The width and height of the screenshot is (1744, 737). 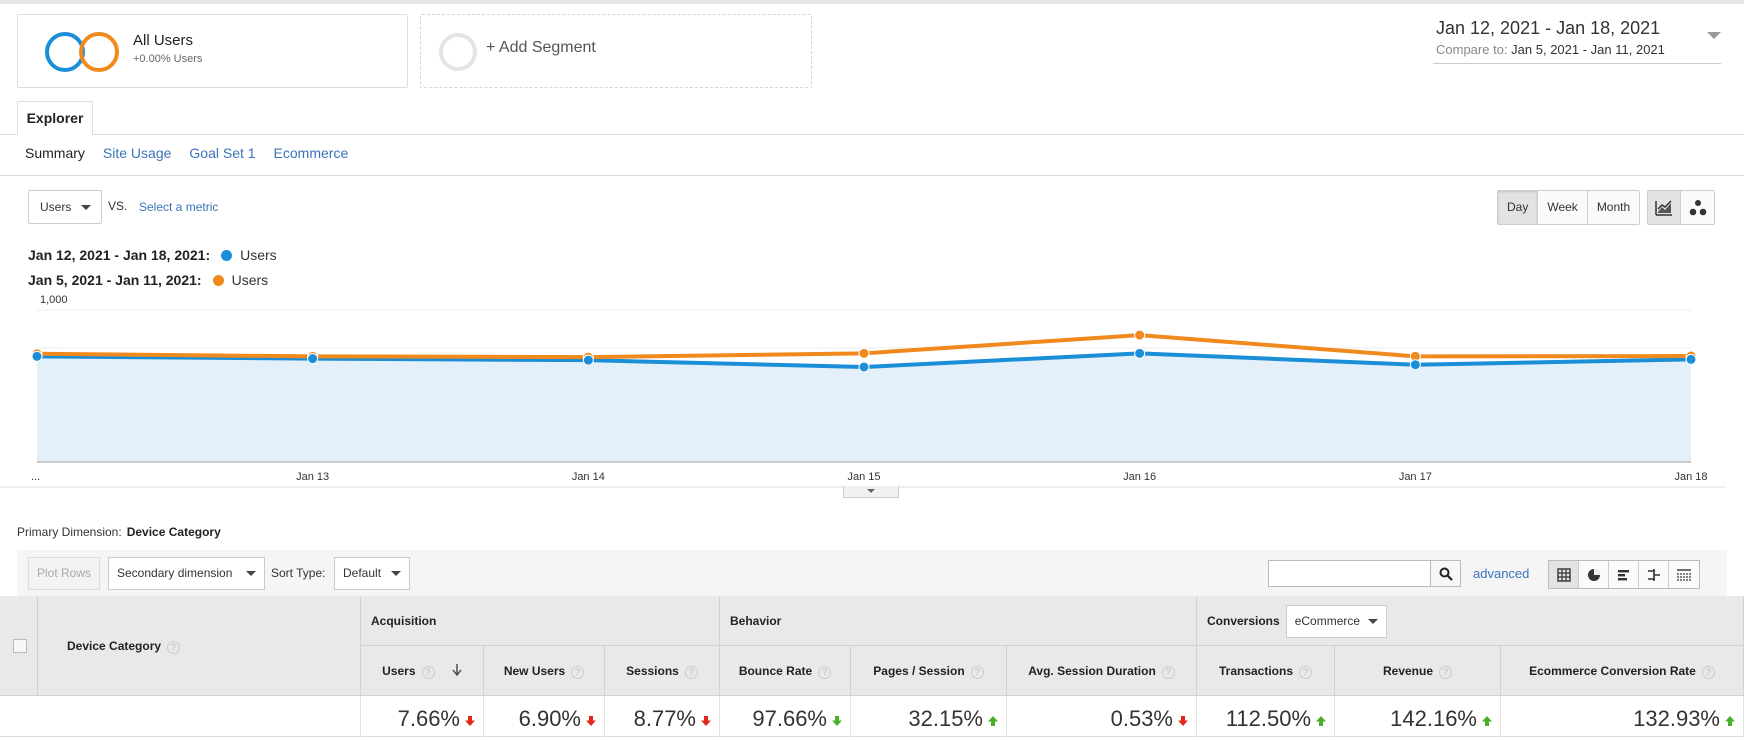 I want to click on totals-value: 142.16%, so click(x=1433, y=718).